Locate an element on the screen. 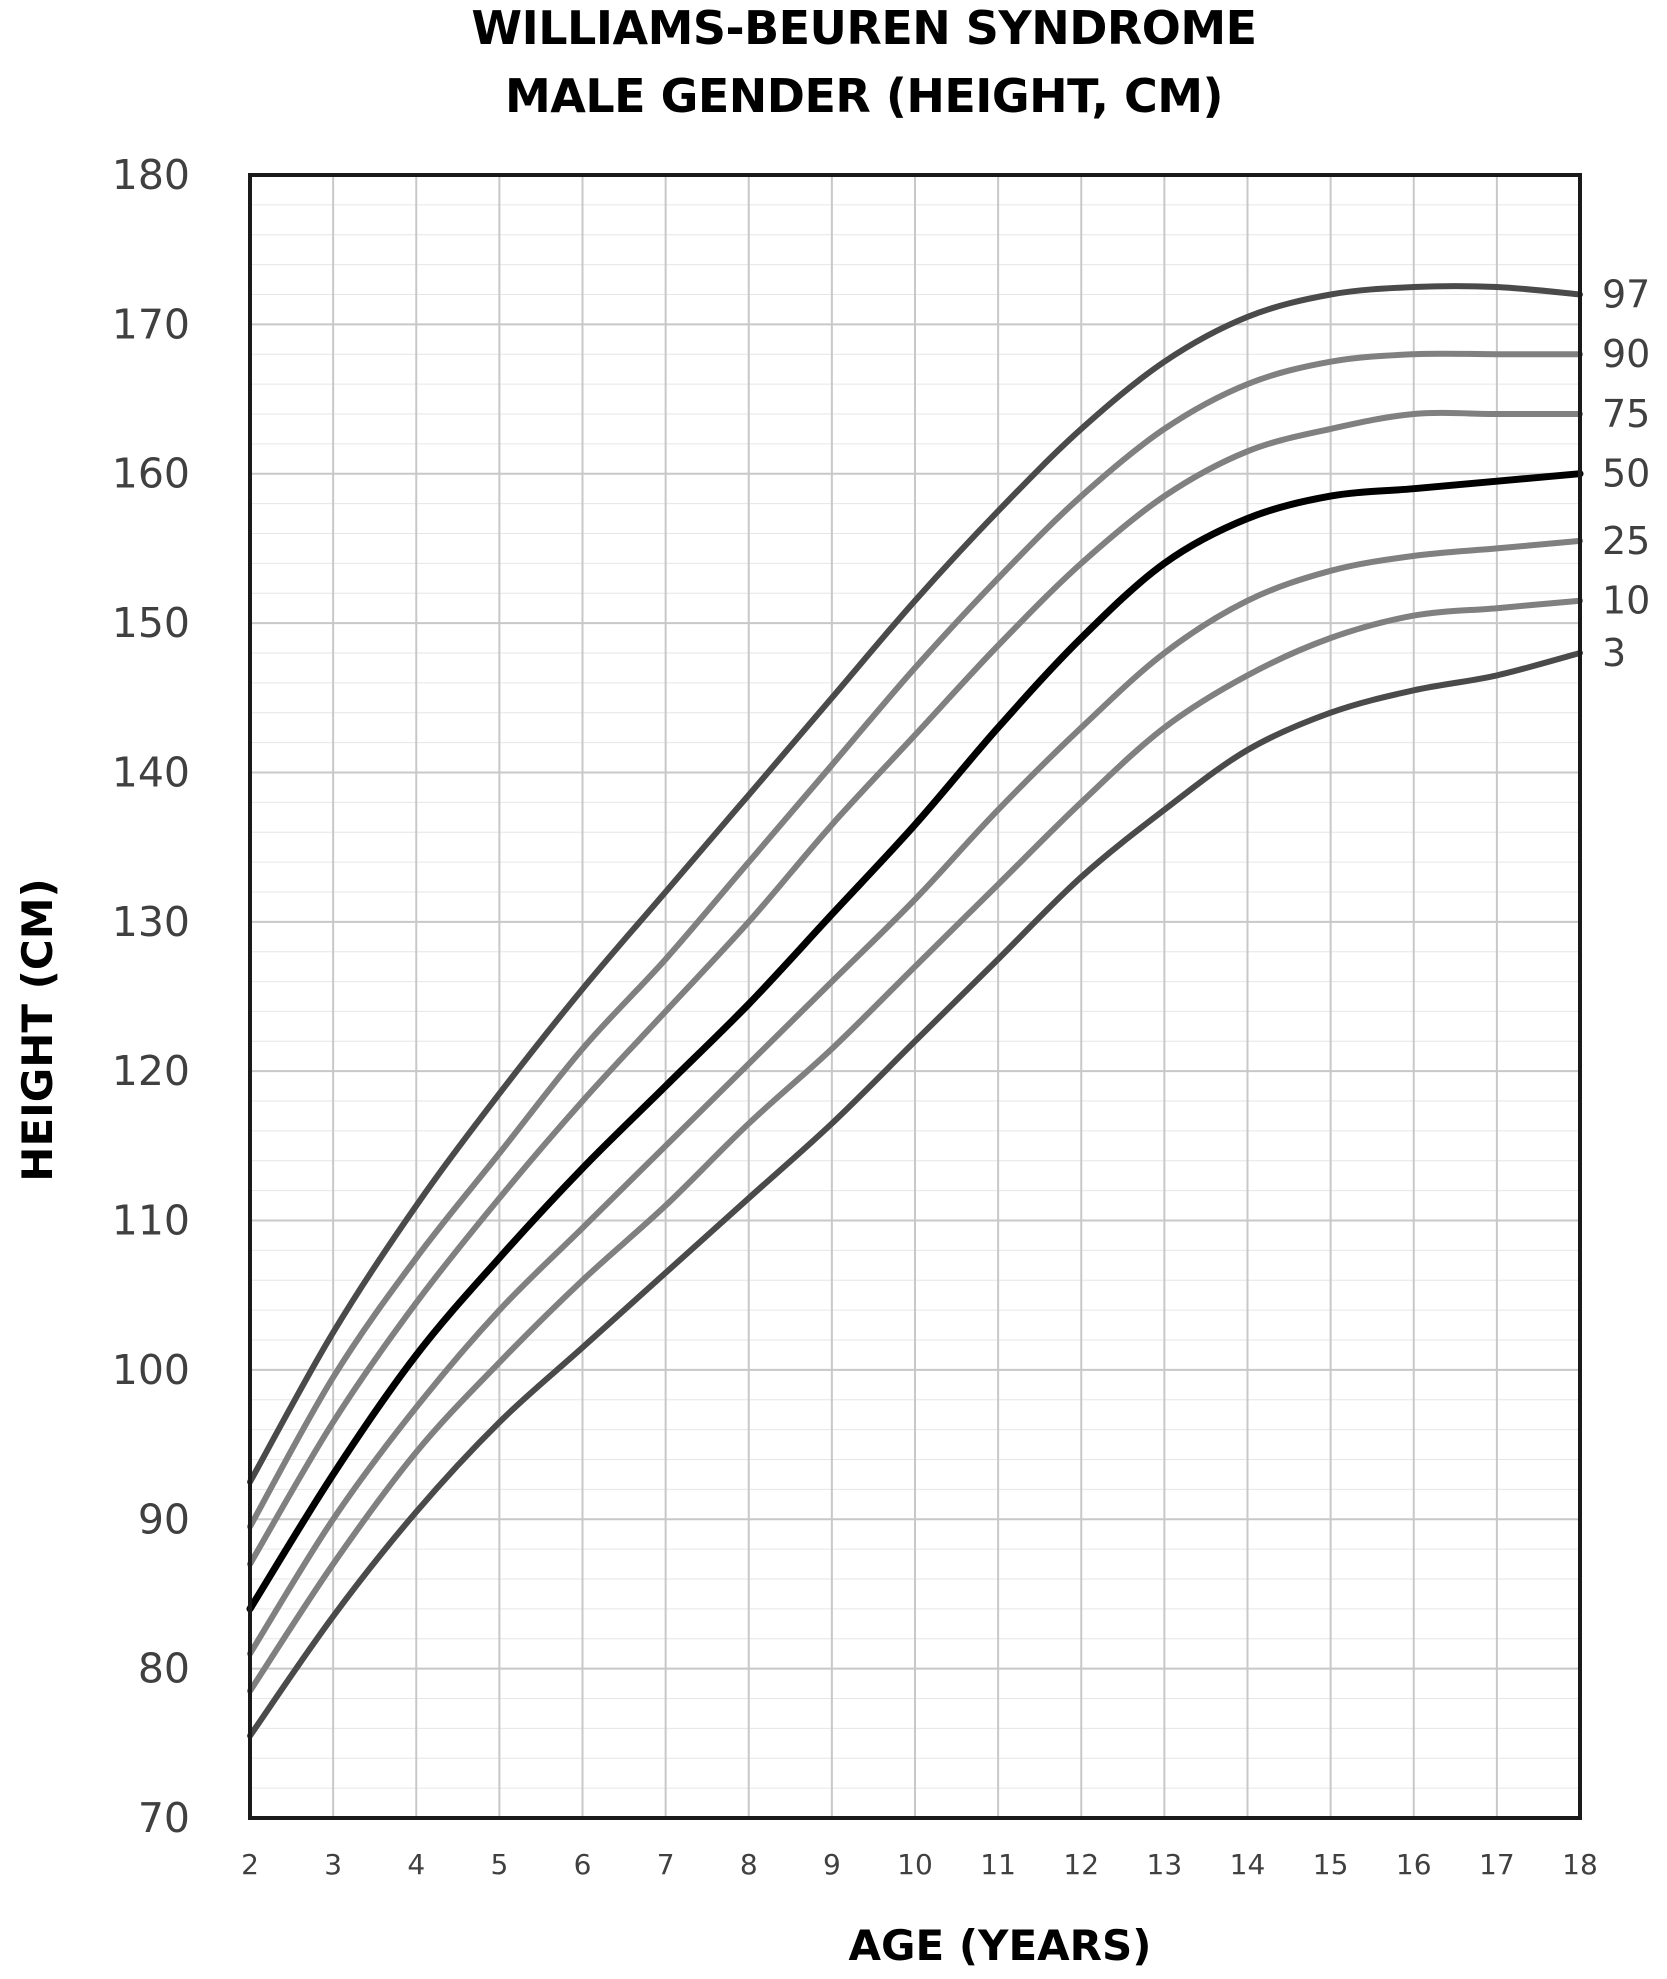 This screenshot has width=1667, height=1979. x-tick-label: 2 is located at coordinates (250, 1864).